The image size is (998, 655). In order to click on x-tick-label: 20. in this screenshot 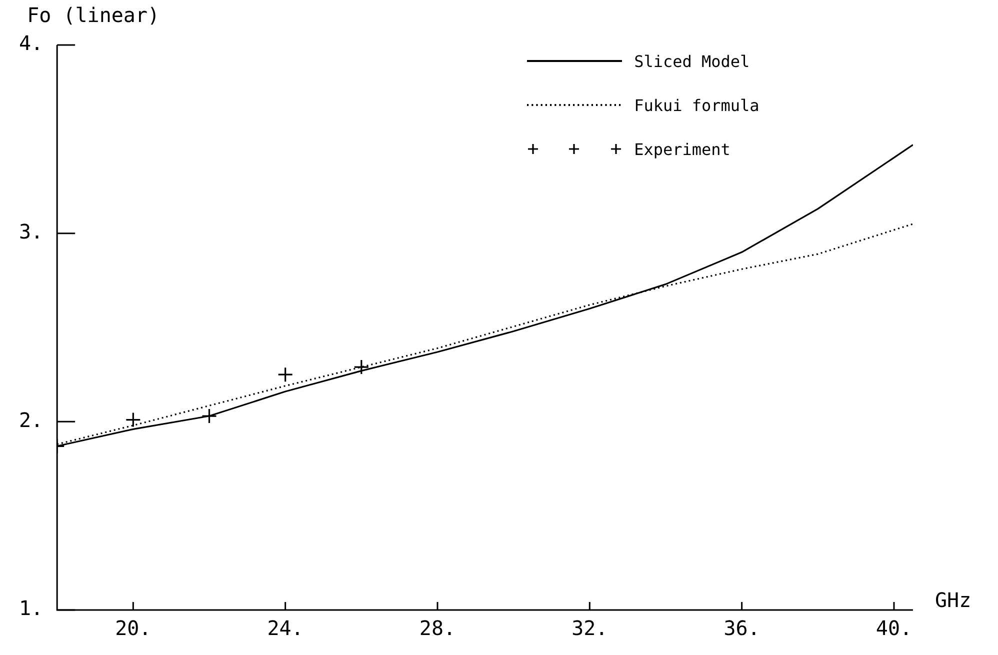, I will do `click(133, 628)`.